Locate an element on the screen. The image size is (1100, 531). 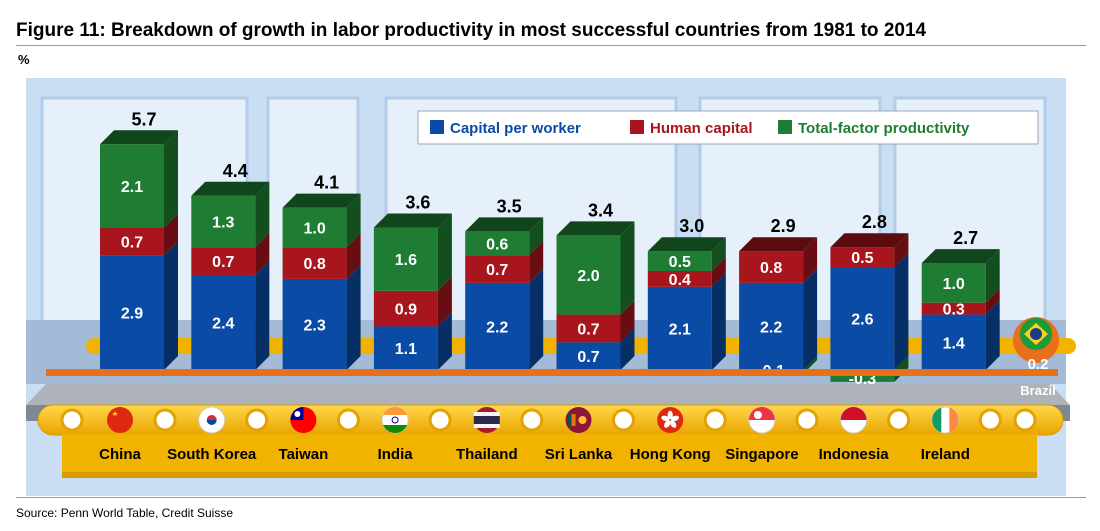
china-flag-icon is located at coordinates (120, 420).